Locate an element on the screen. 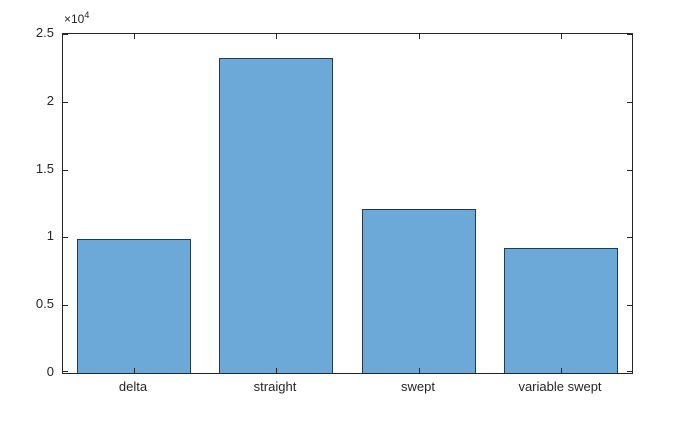  bar-variable-swept is located at coordinates (561, 310).